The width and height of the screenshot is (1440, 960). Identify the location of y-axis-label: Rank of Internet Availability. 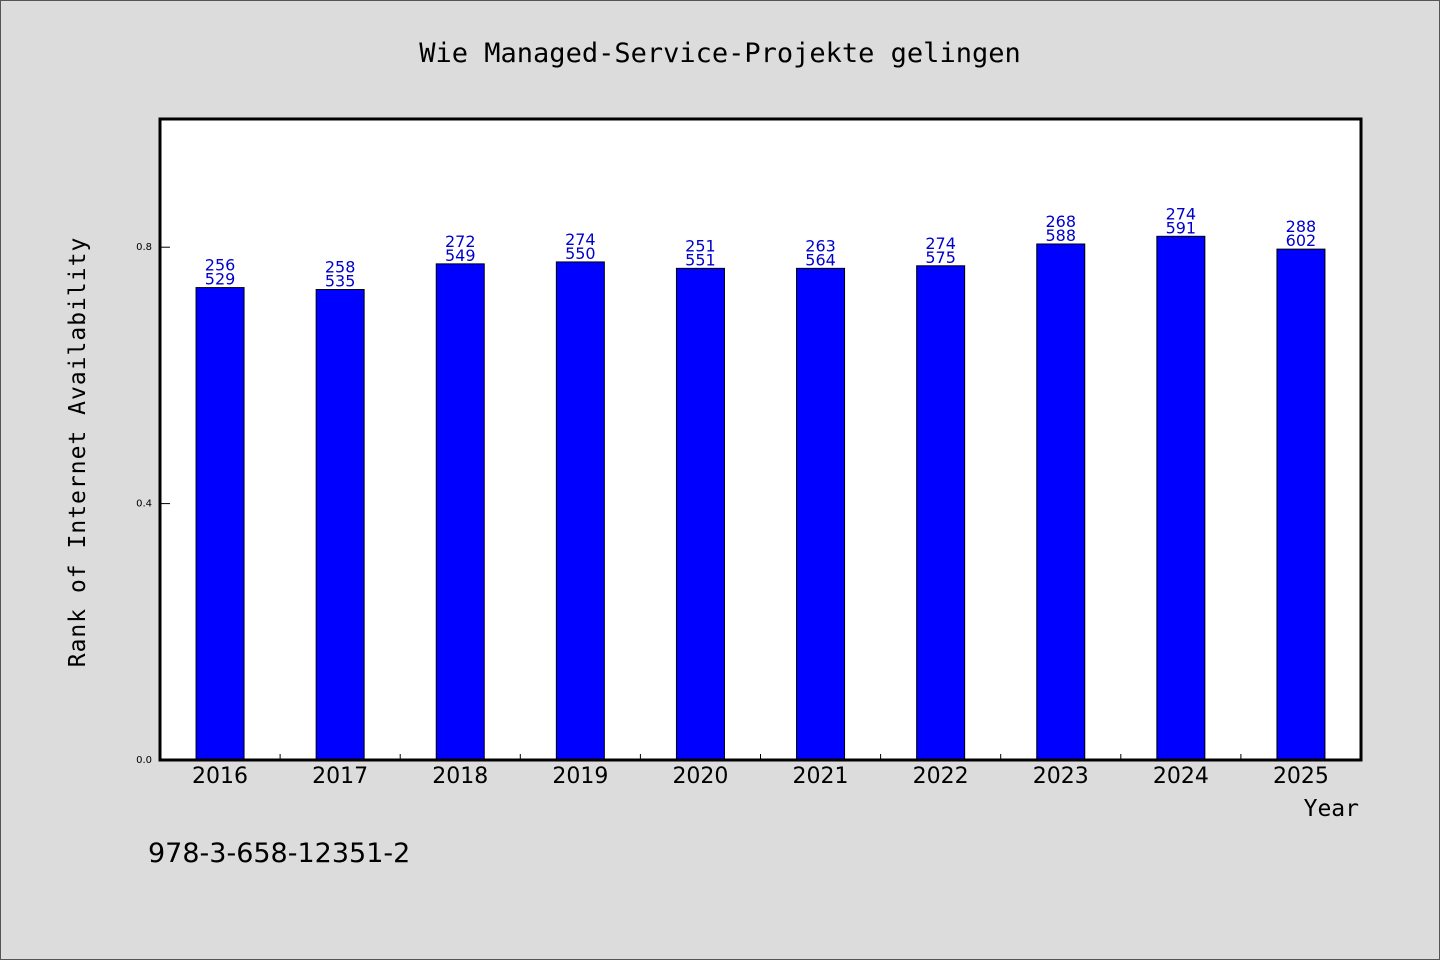
(78, 452).